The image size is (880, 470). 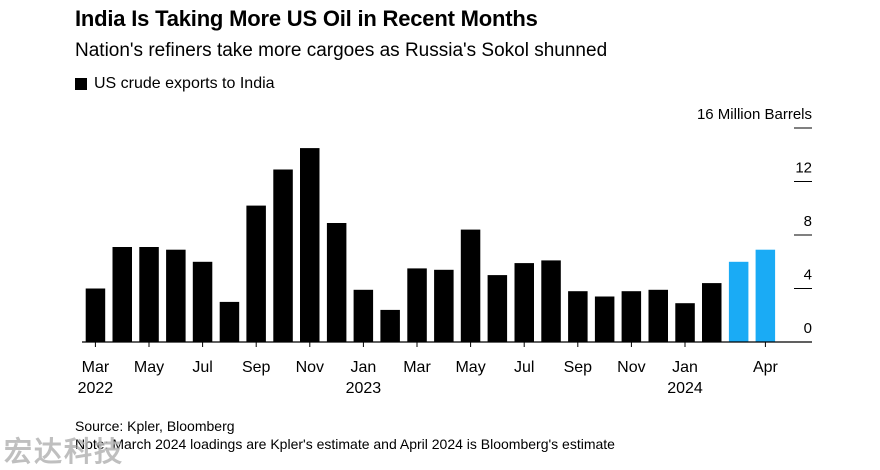 I want to click on y-tick-label: 4, so click(x=808, y=275).